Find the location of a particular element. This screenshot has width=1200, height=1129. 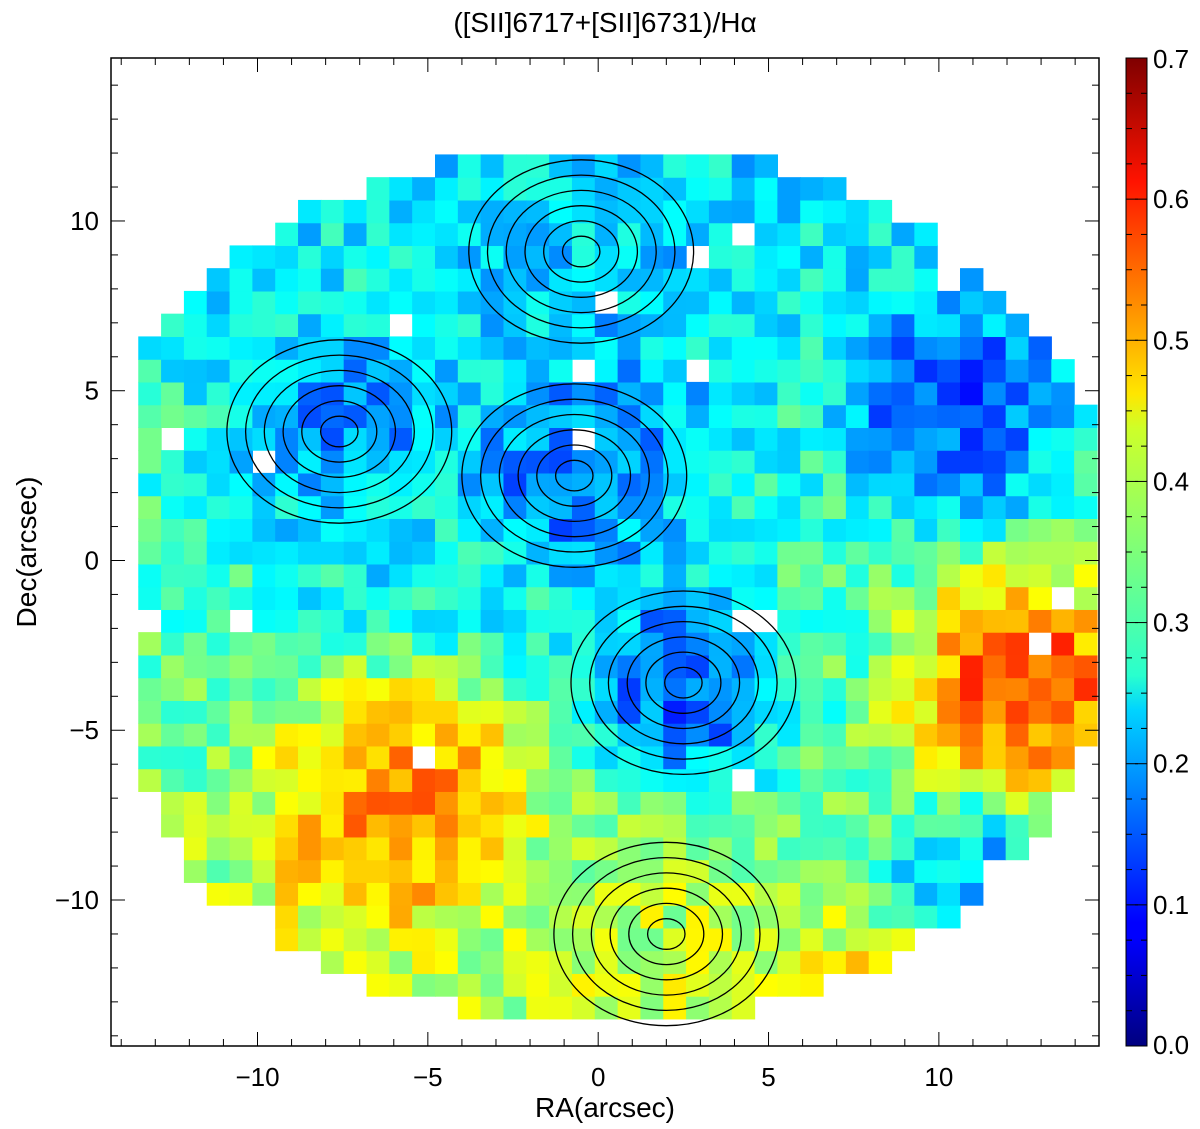

x-tick-label: 0 is located at coordinates (598, 1077).